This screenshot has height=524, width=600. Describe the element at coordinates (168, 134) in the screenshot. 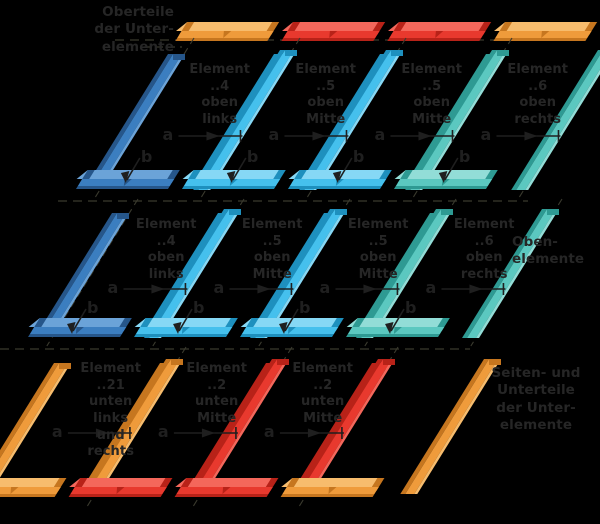

I see `dim-a-label-top-1: a` at that location.